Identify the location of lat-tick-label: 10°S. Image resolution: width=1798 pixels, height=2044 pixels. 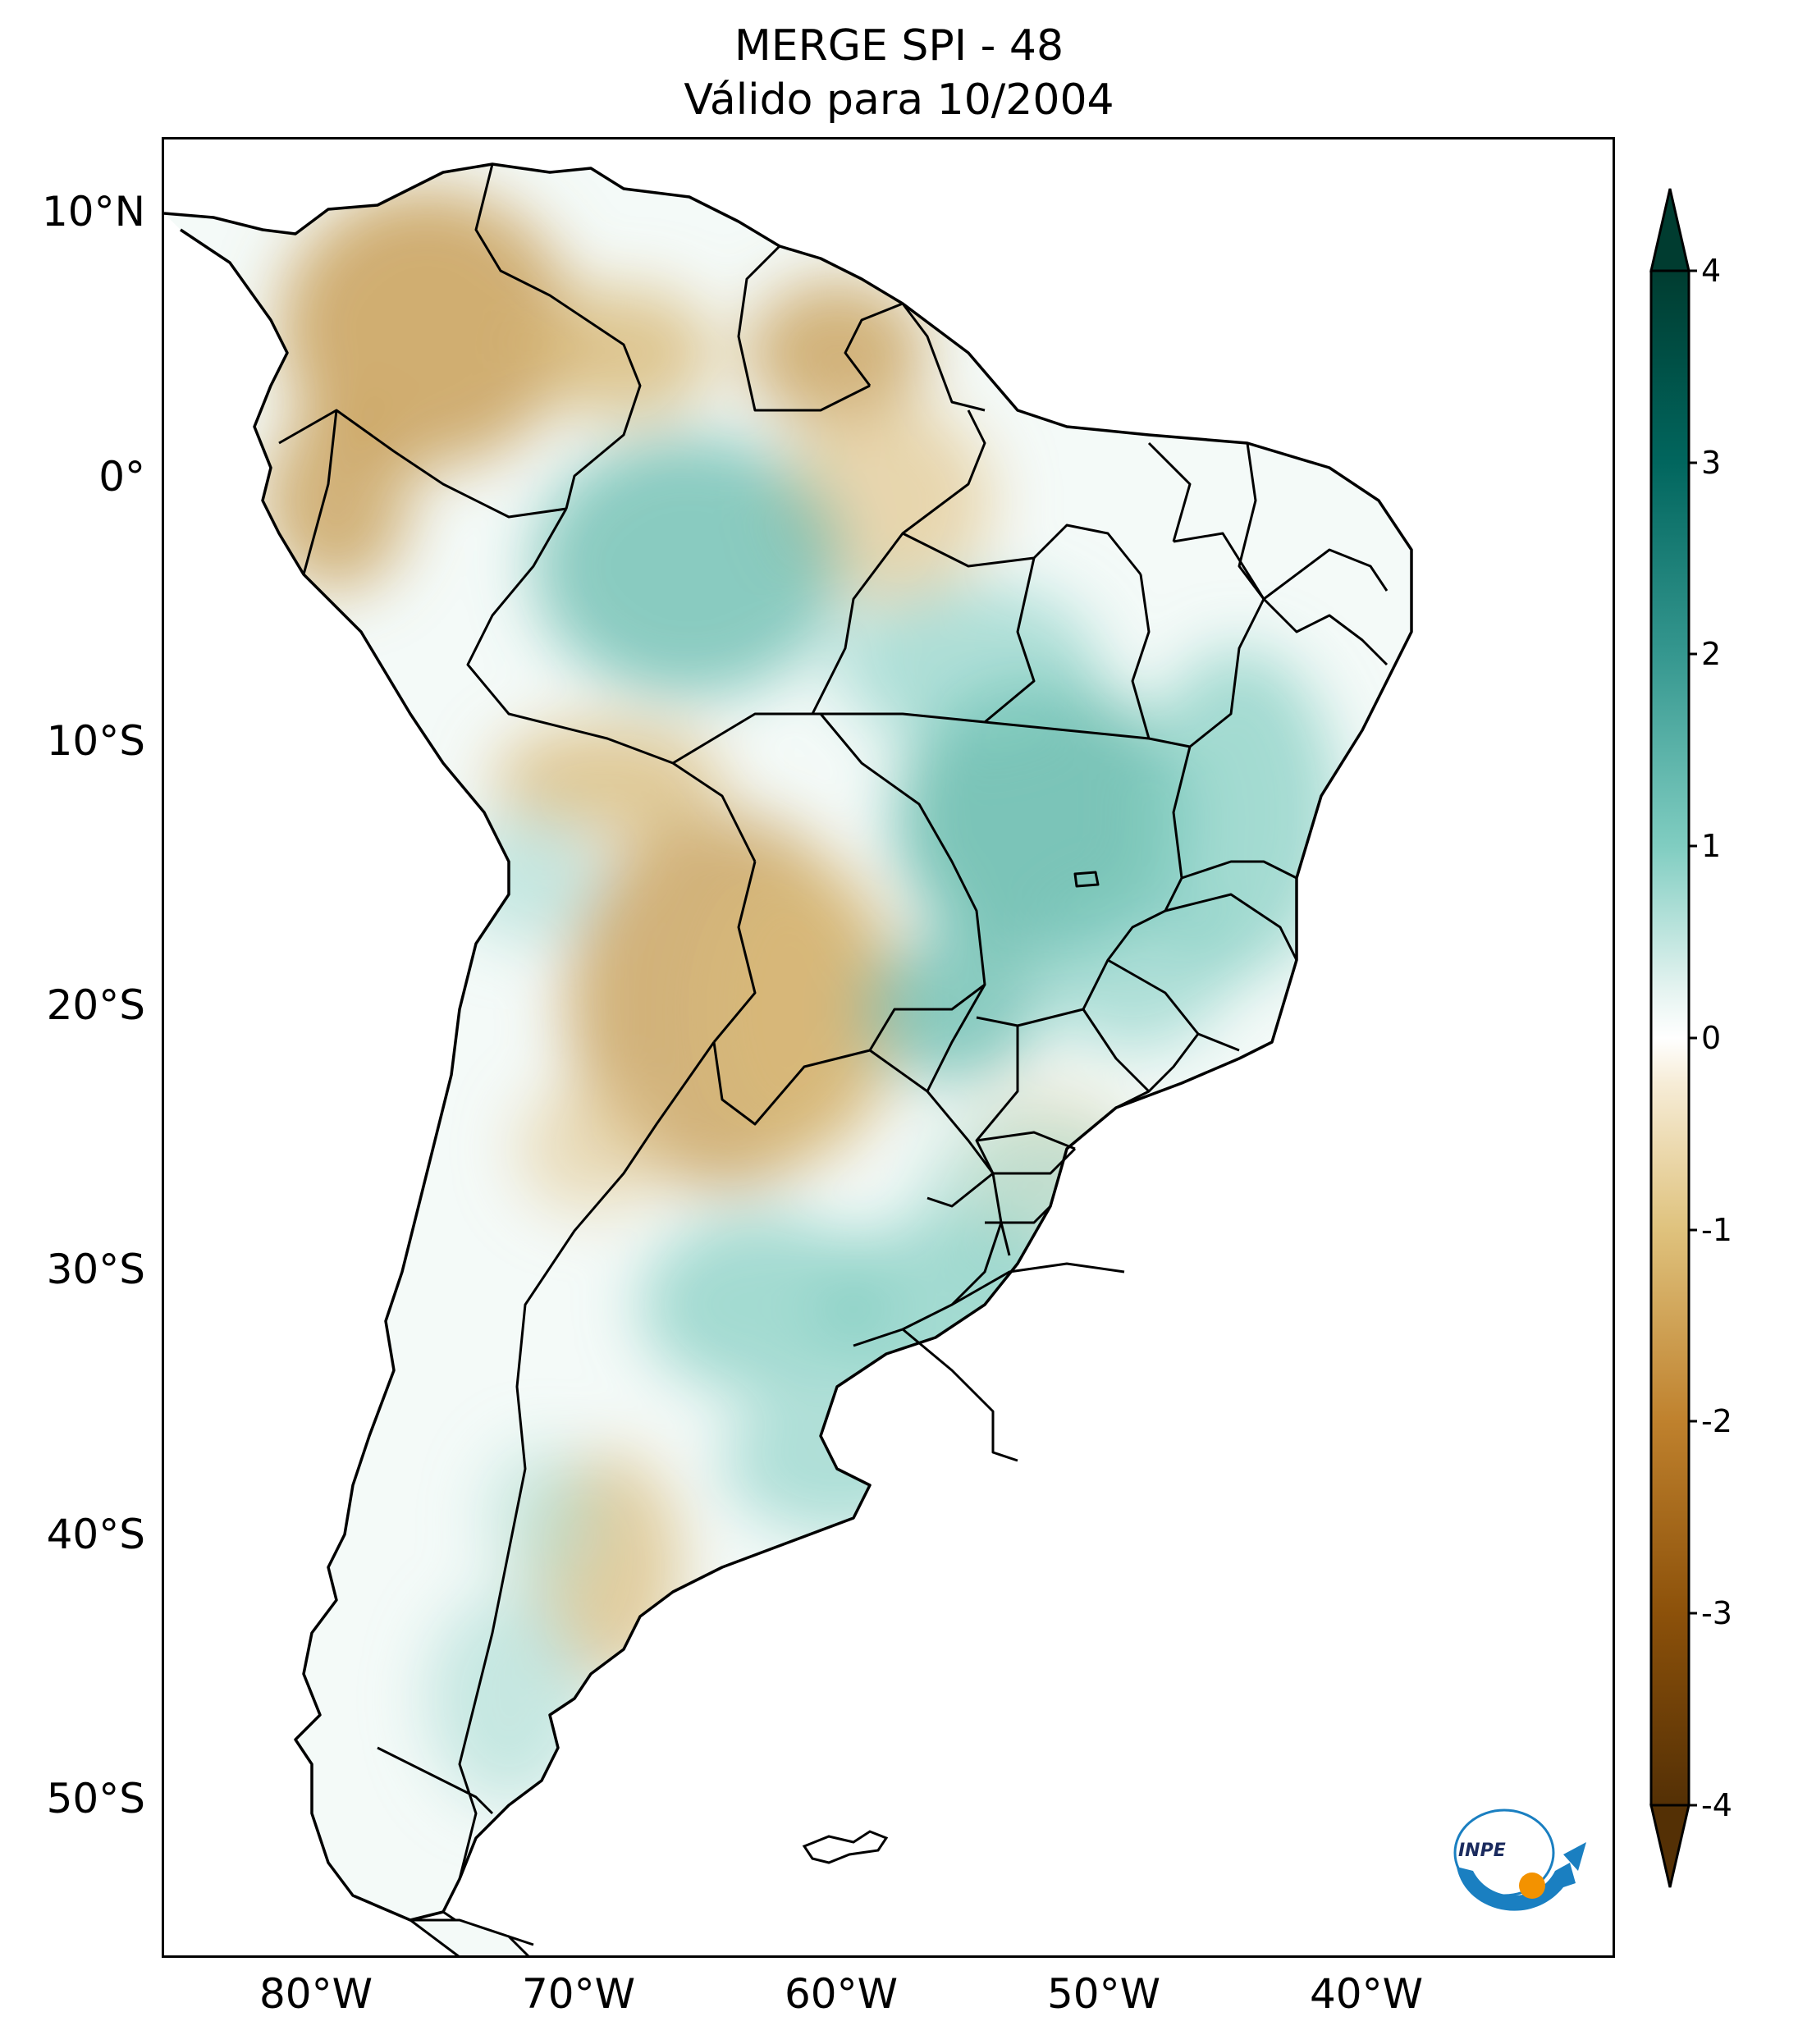
(95, 741).